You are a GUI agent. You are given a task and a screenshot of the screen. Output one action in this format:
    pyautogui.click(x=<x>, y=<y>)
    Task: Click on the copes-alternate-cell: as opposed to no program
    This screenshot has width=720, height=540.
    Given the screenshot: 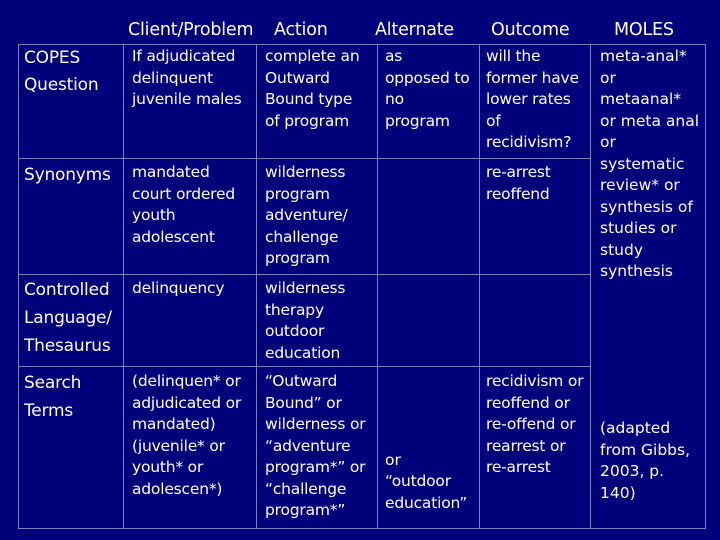 What is the action you would take?
    pyautogui.click(x=427, y=88)
    